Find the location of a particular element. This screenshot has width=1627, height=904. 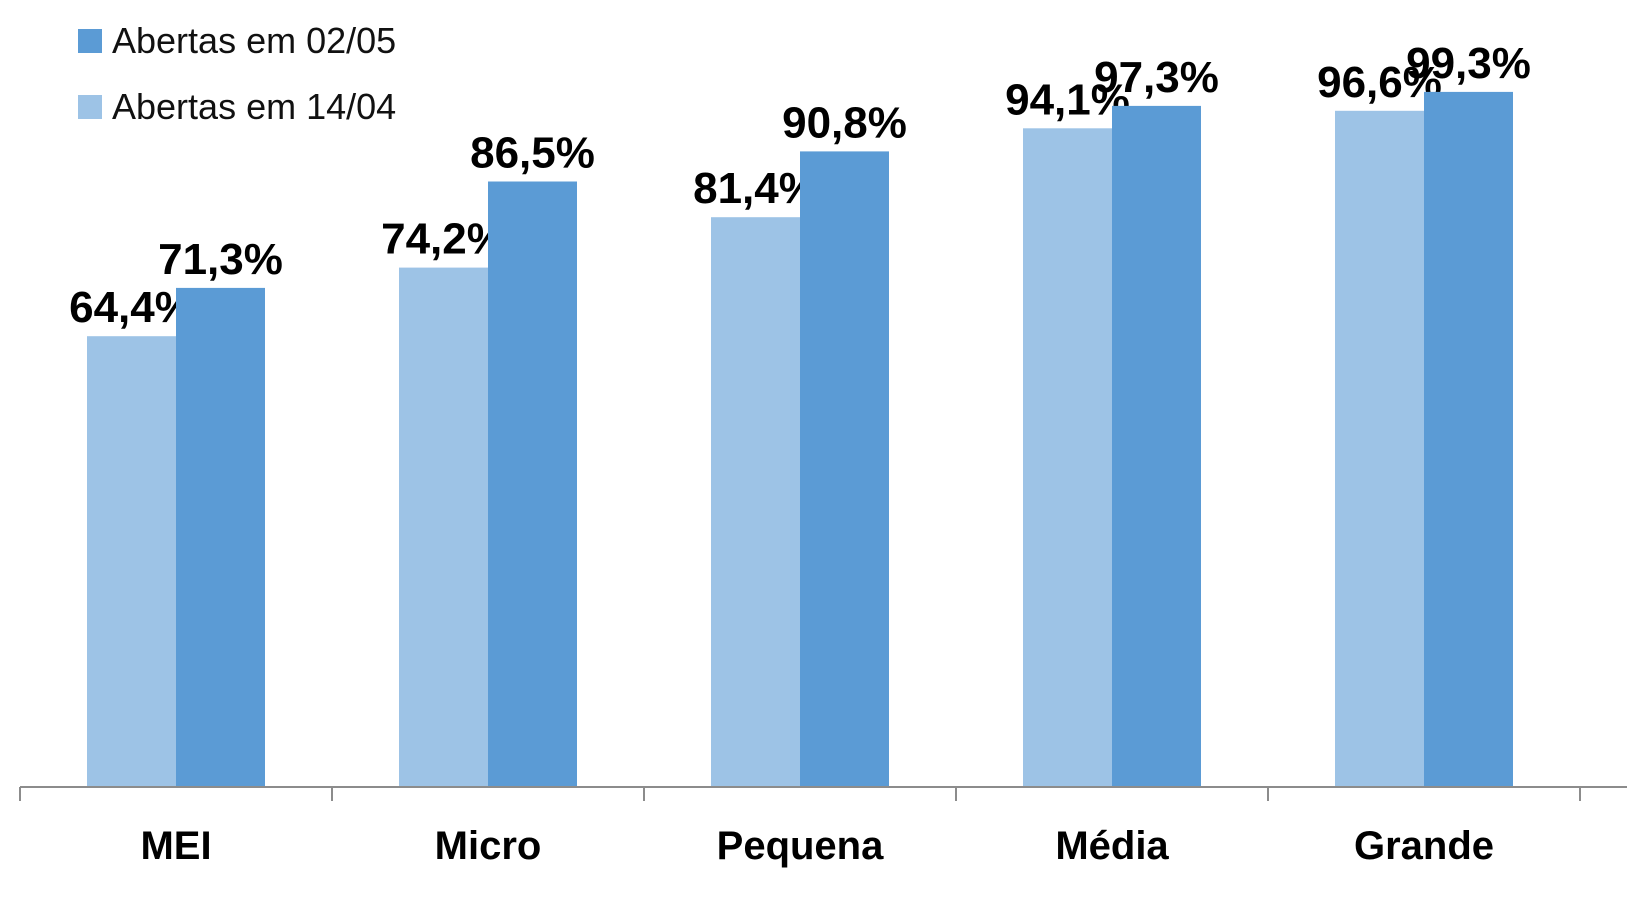

x-tick-label-4: Grande is located at coordinates (1424, 846).